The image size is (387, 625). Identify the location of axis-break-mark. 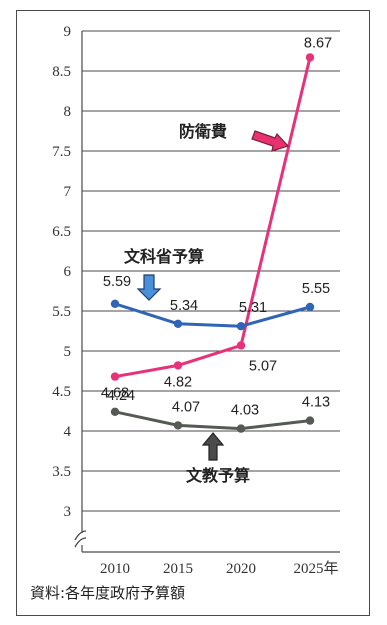
(80, 539).